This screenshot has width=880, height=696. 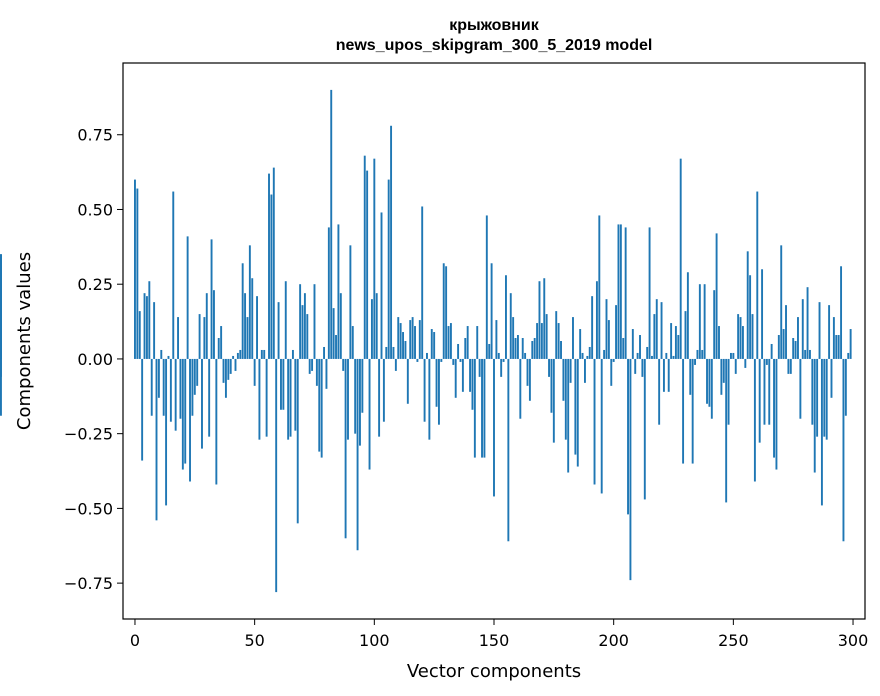 I want to click on y-axis: −0.75 −0.50 −0.25 0.00 0.25 0.50 0.75, so click(x=93, y=359).